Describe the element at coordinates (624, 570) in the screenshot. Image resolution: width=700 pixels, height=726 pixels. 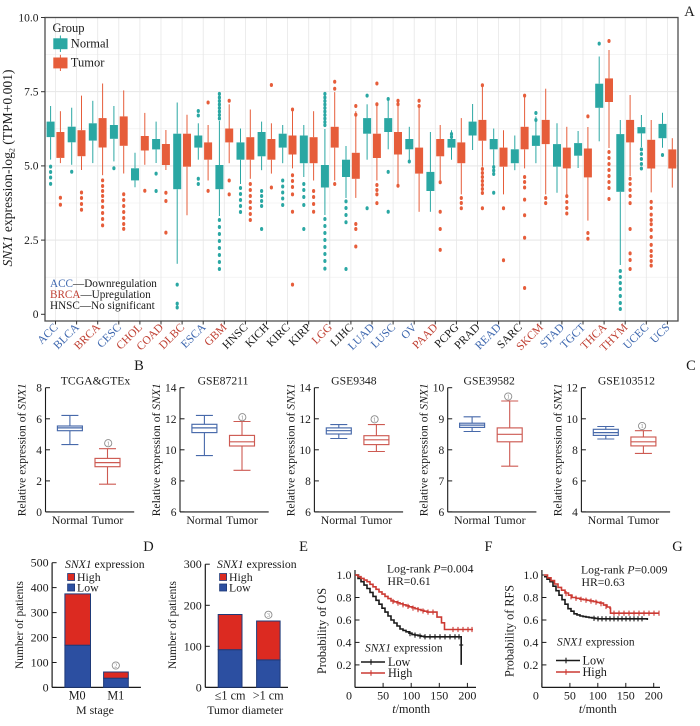
I see `svg-text: Log-rank P=0.009` at that location.